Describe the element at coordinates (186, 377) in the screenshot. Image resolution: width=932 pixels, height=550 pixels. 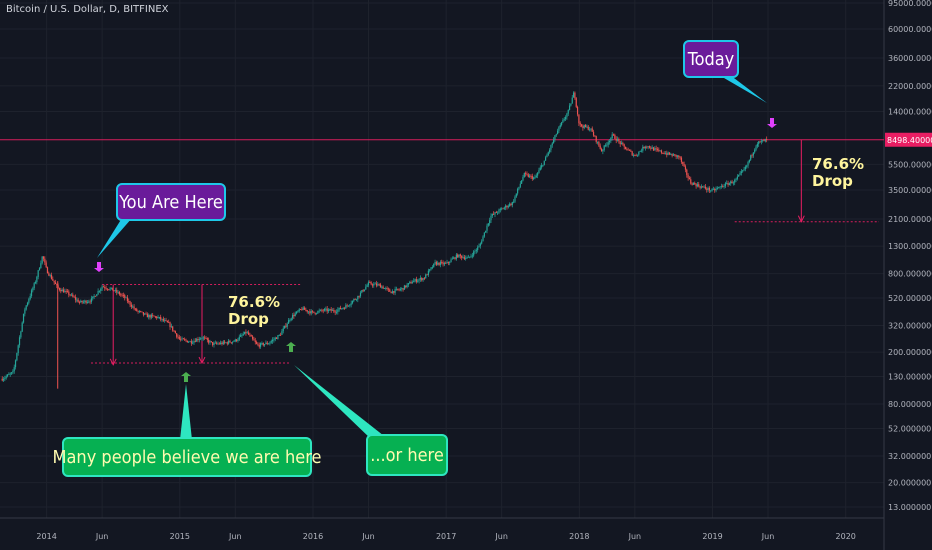
I see `many-people-marker-arrow` at that location.